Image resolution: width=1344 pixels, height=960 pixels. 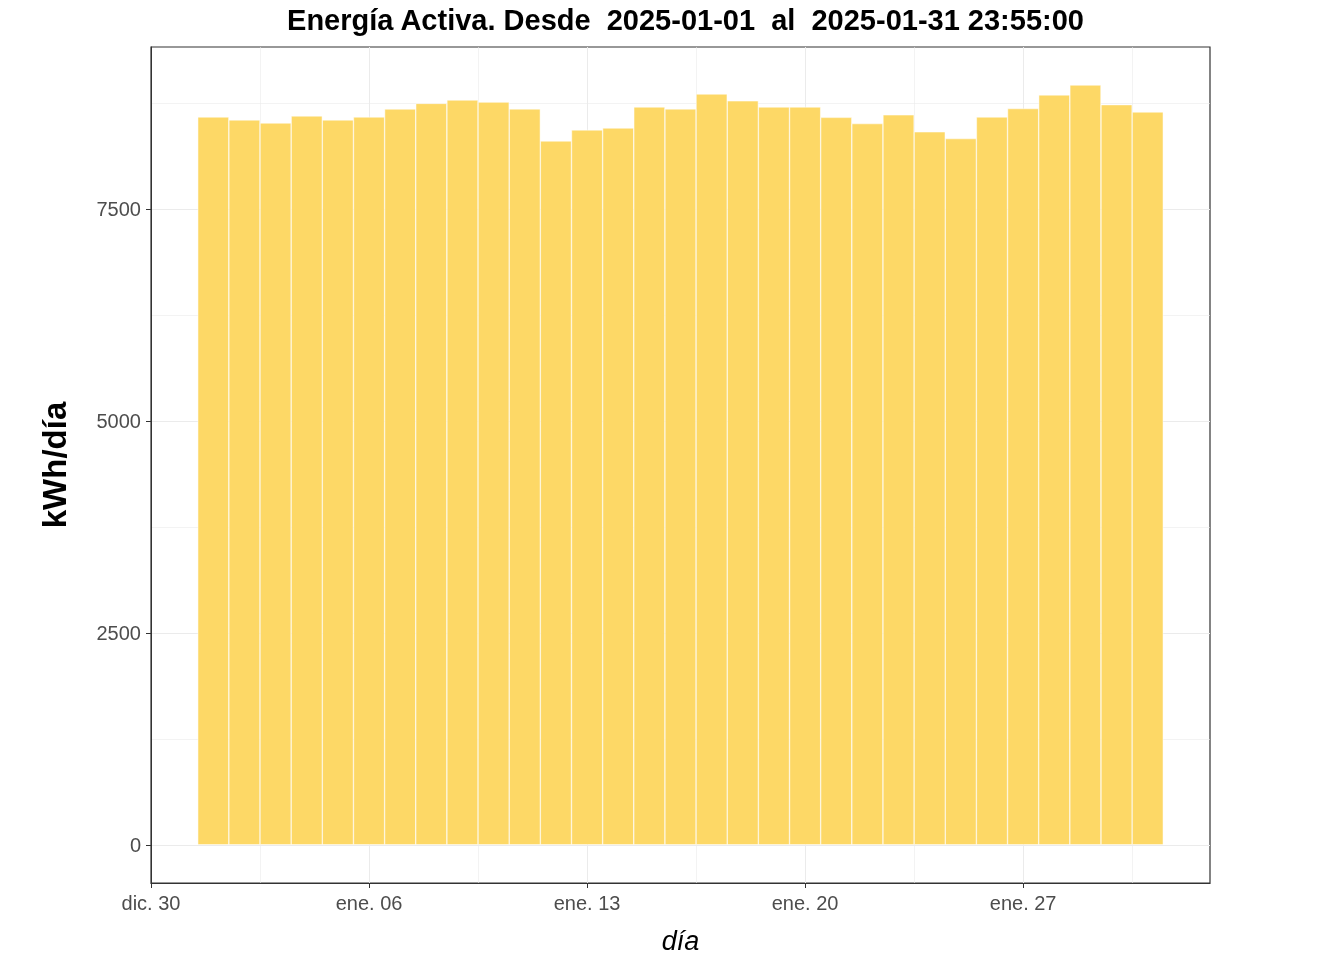 What do you see at coordinates (54, 465) in the screenshot?
I see `y-axis-title: kWh/día` at bounding box center [54, 465].